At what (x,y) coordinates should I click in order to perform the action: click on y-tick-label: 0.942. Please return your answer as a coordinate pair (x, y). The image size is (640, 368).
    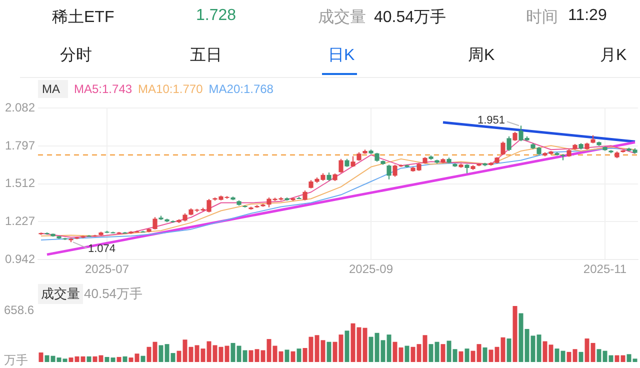
    Looking at the image, I should click on (20, 259).